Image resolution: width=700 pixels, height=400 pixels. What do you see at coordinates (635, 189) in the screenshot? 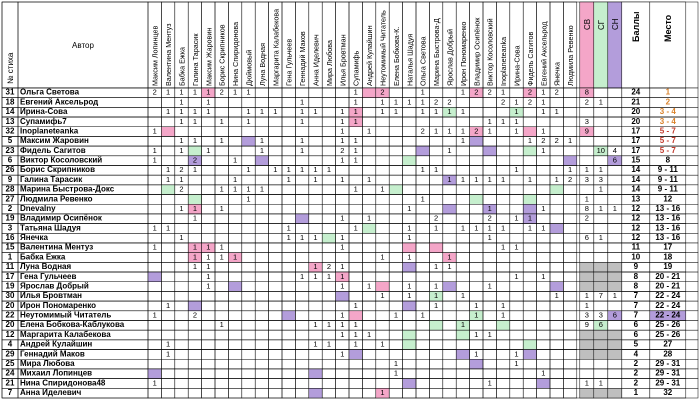
I see `score-value: 14` at bounding box center [635, 189].